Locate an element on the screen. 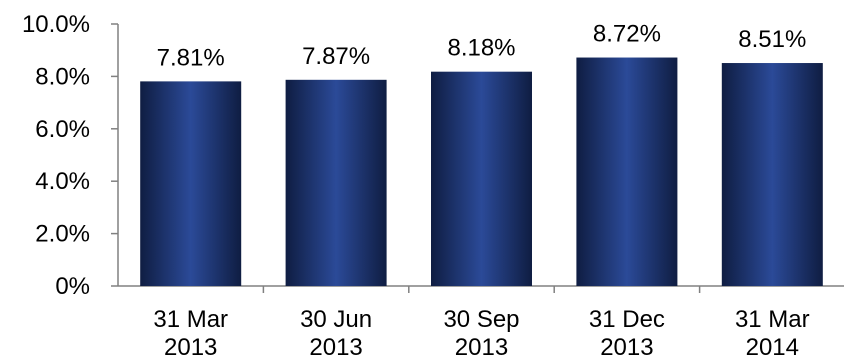  x-tick-label: 30 Jun 2013 is located at coordinates (336, 332).